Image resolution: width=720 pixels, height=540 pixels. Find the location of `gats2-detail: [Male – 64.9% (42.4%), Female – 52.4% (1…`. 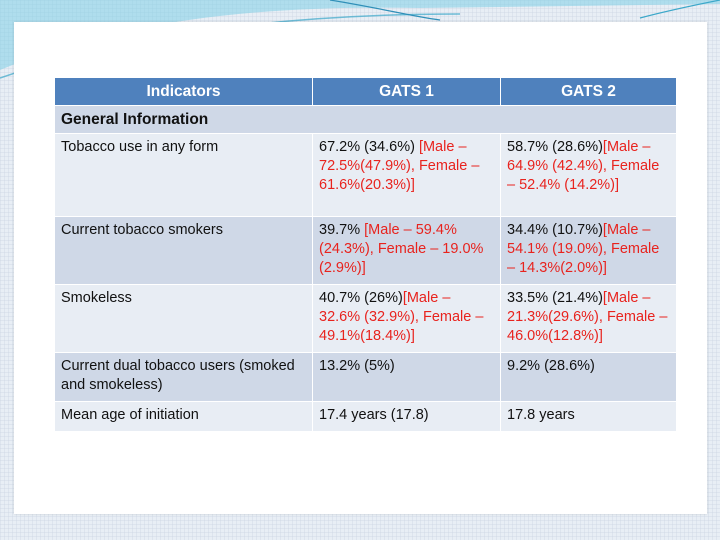

gats2-detail: [Male – 64.9% (42.4%), Female – 52.4% (1… is located at coordinates (583, 166).